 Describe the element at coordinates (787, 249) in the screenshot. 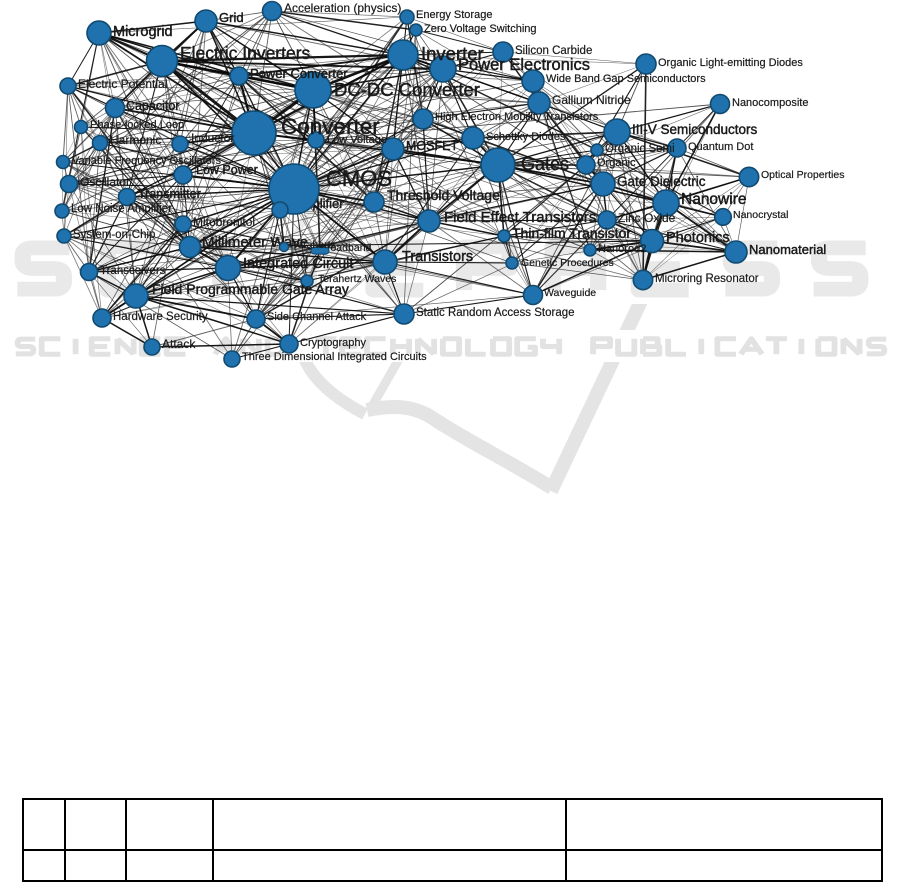

I see `svg-text: Nanomaterial` at that location.